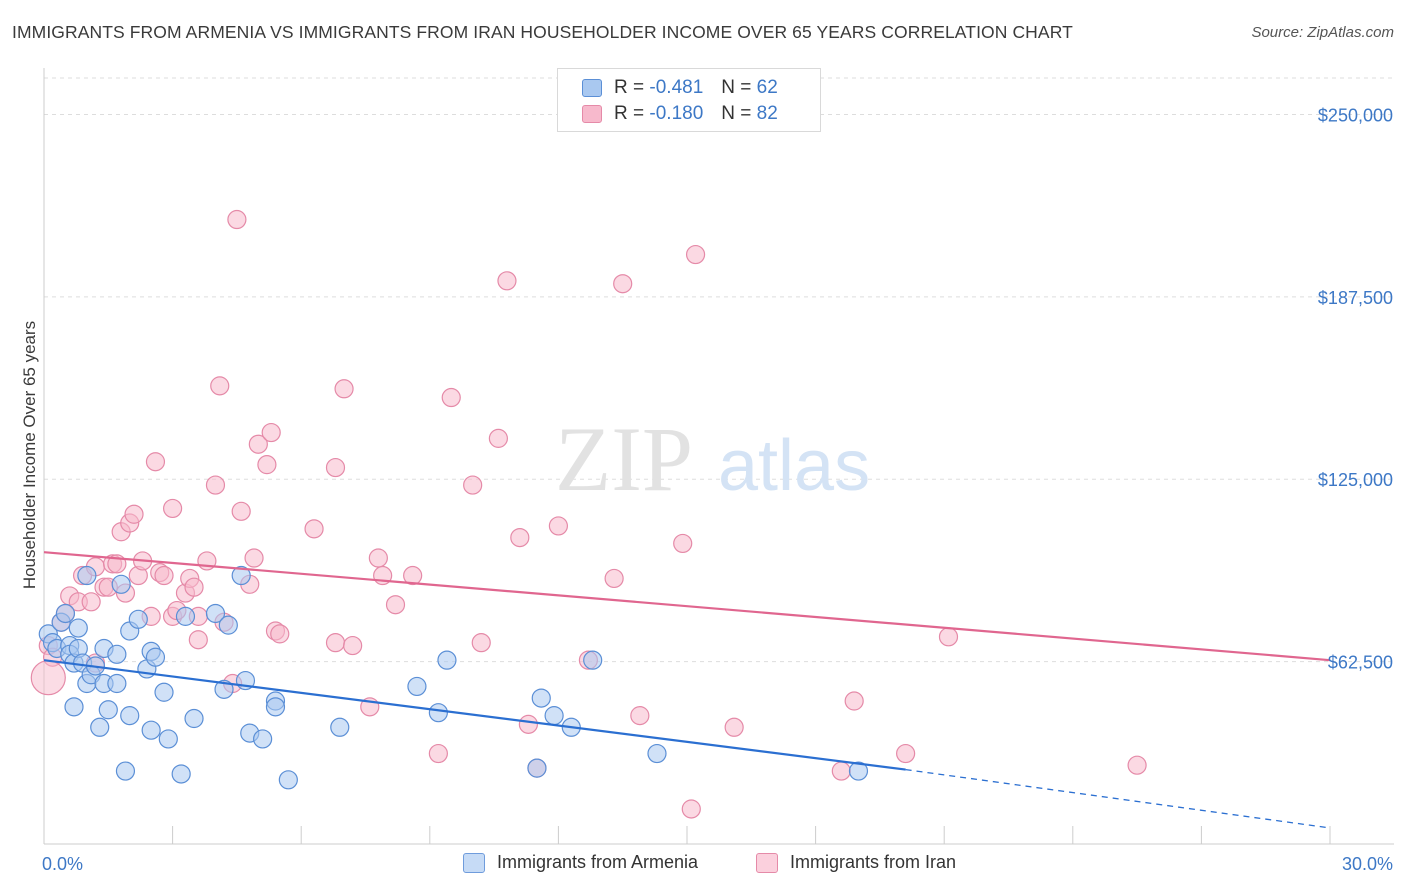 This screenshot has height=892, width=1406. What do you see at coordinates (712, 459) in the screenshot?
I see `watermark: ZIP atlas` at bounding box center [712, 459].